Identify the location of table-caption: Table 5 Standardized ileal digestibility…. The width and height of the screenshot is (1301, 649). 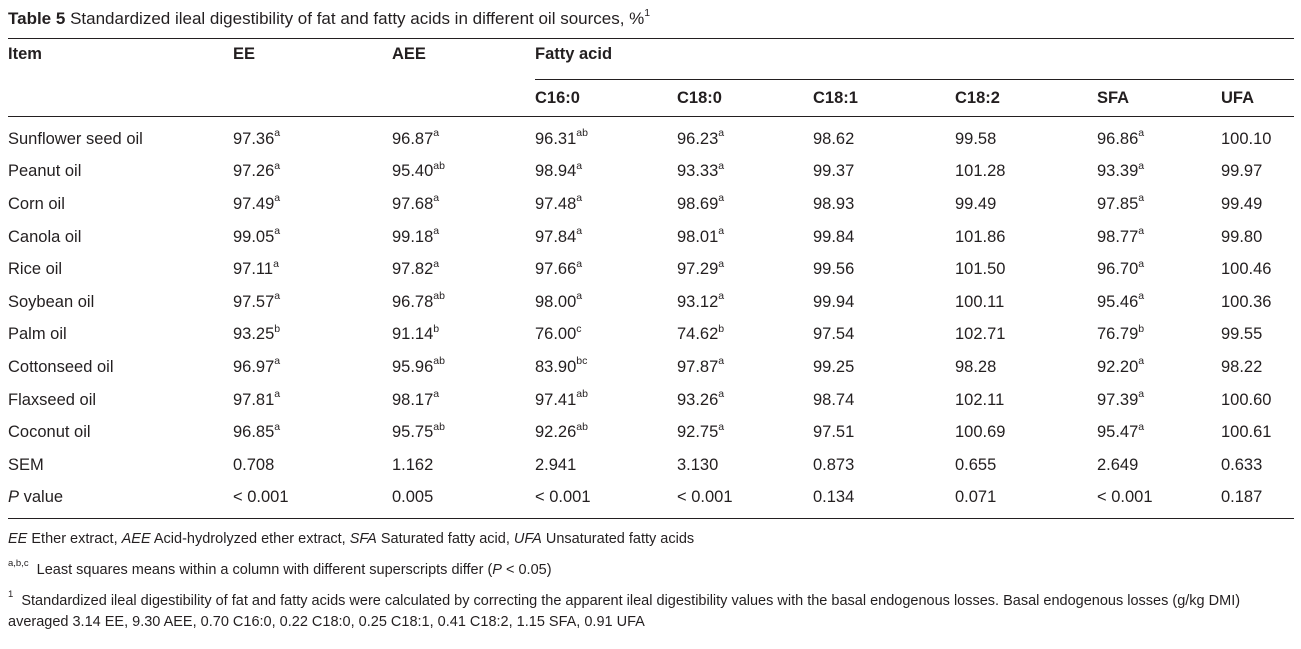
(651, 19).